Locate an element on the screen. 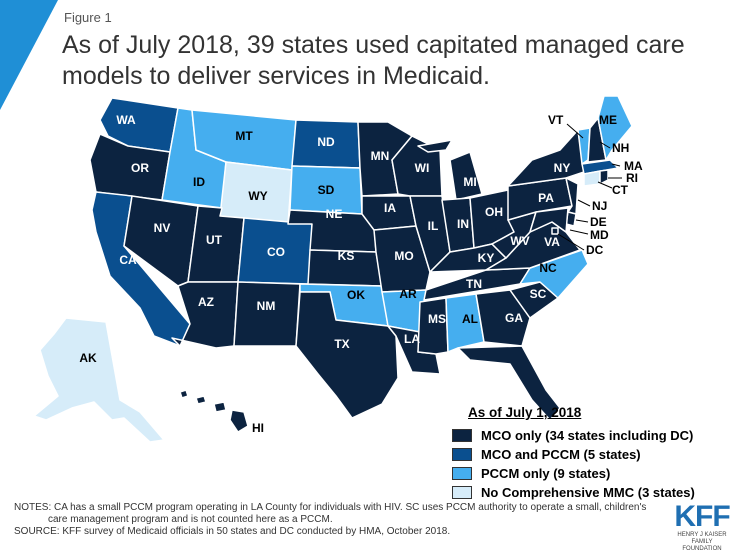 The width and height of the screenshot is (735, 553). label-dc: DC is located at coordinates (595, 250).